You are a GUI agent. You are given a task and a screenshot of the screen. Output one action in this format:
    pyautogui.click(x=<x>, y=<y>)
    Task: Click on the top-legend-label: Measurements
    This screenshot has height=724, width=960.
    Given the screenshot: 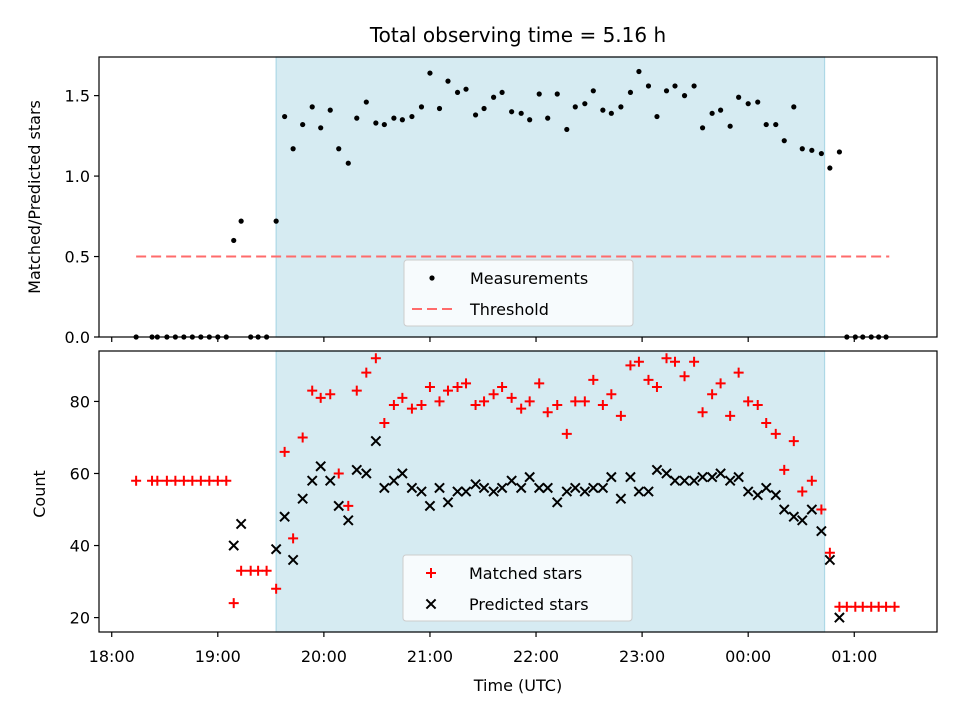 What is the action you would take?
    pyautogui.click(x=529, y=278)
    